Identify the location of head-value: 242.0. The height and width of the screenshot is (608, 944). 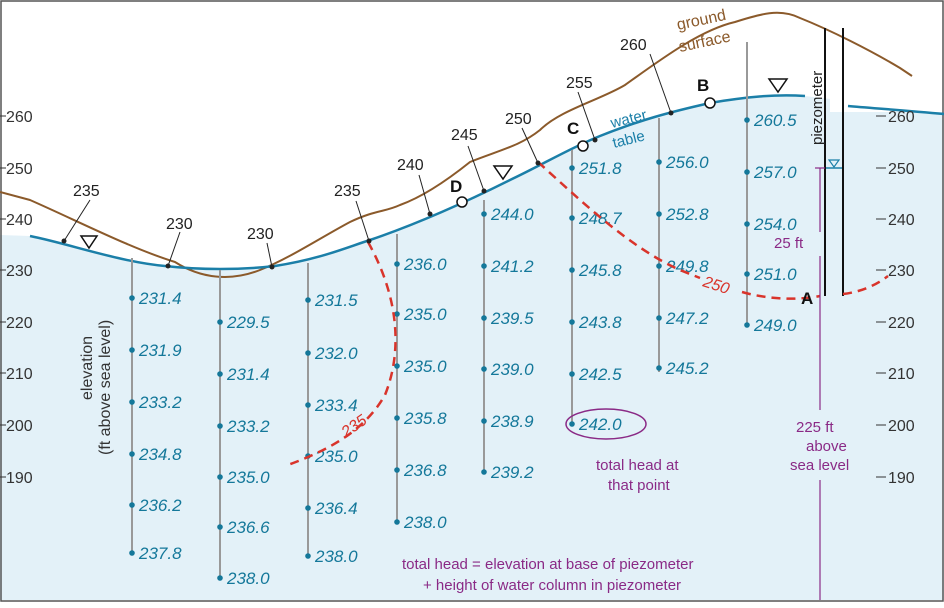
(600, 424).